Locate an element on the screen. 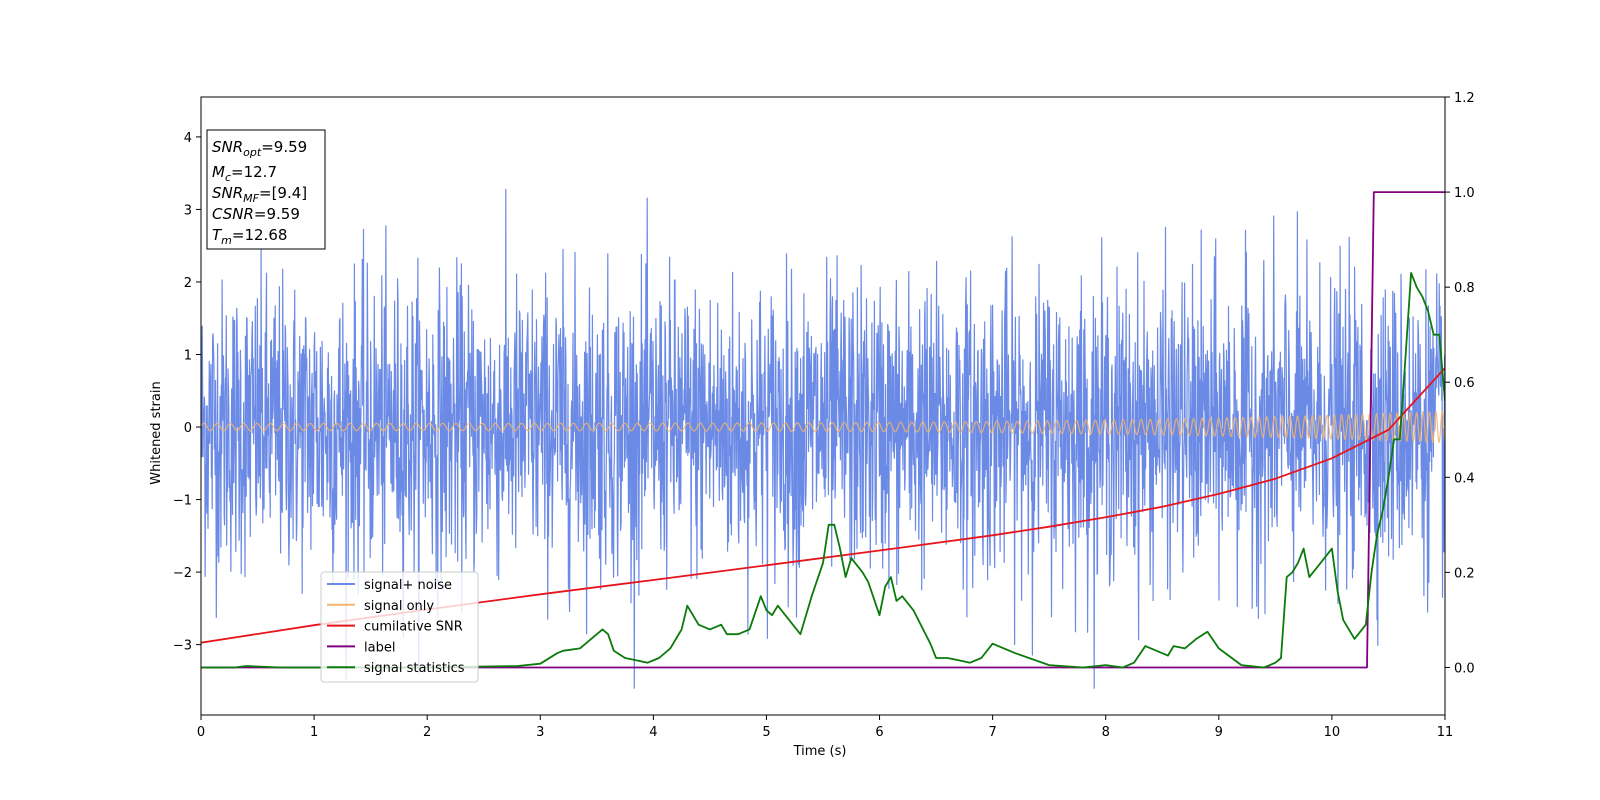 The height and width of the screenshot is (800, 1600). stats-subscript: m is located at coordinates (226, 240).